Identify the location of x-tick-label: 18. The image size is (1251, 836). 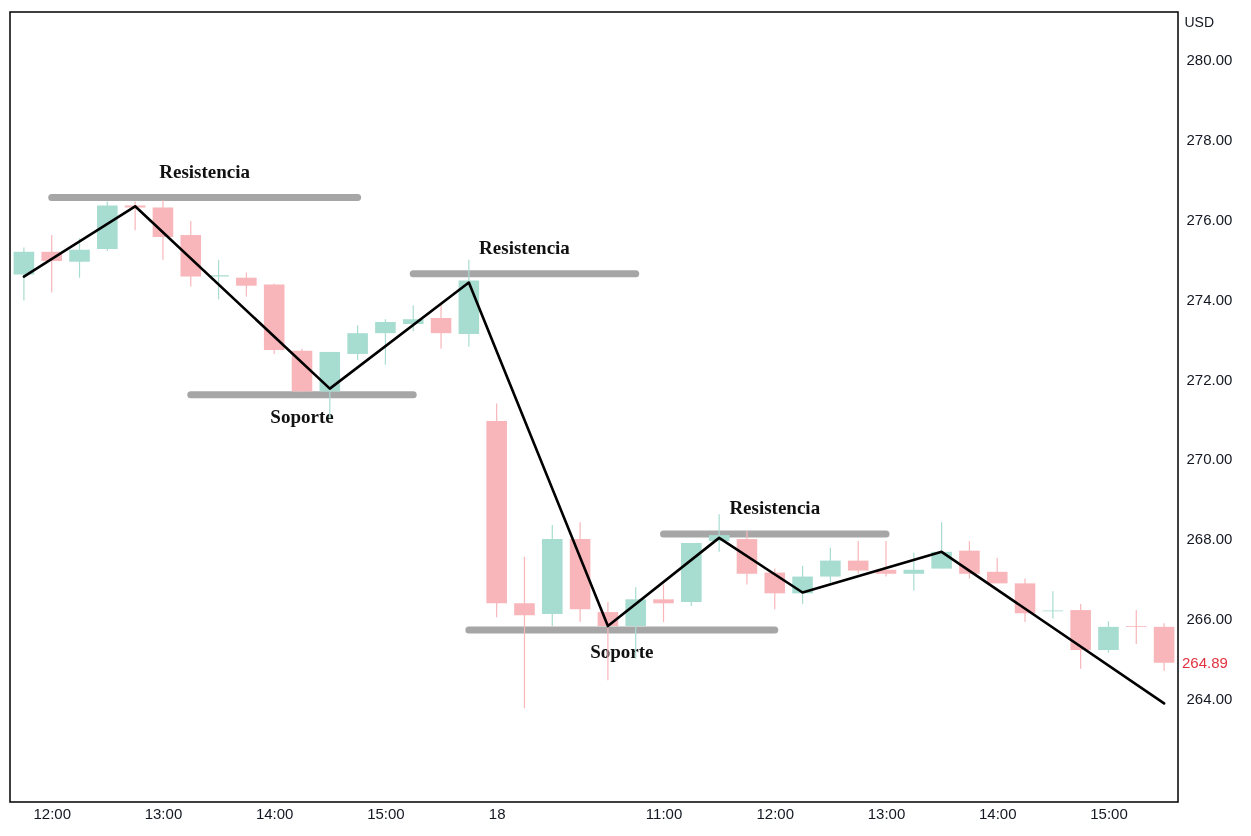
(497, 813).